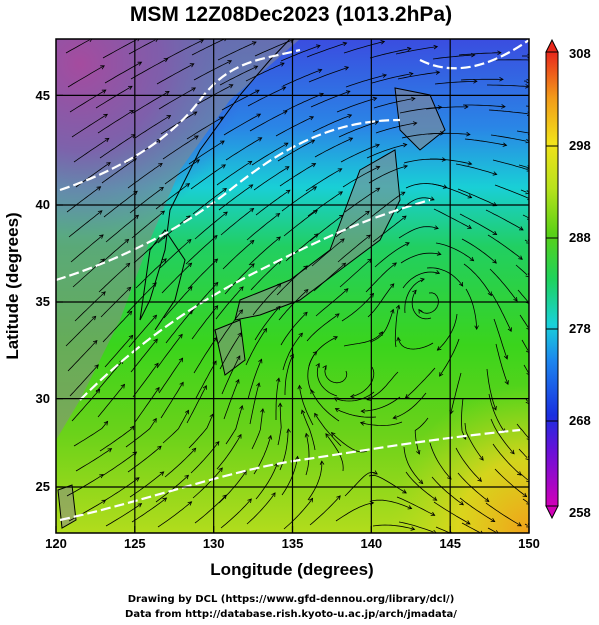  What do you see at coordinates (450, 543) in the screenshot?
I see `x-tick-label: 145` at bounding box center [450, 543].